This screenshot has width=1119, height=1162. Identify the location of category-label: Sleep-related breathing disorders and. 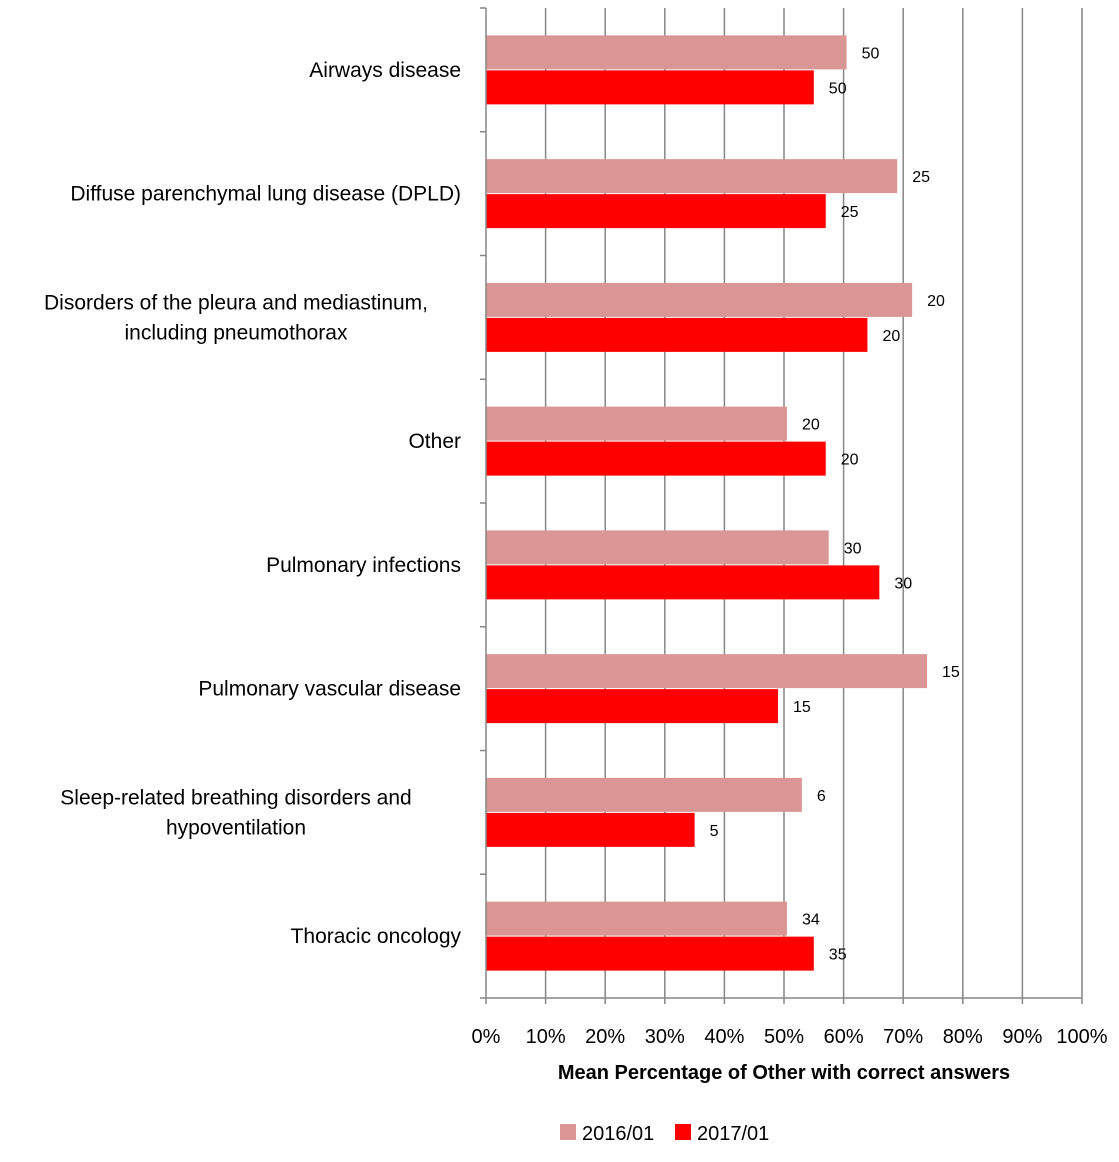
(235, 797).